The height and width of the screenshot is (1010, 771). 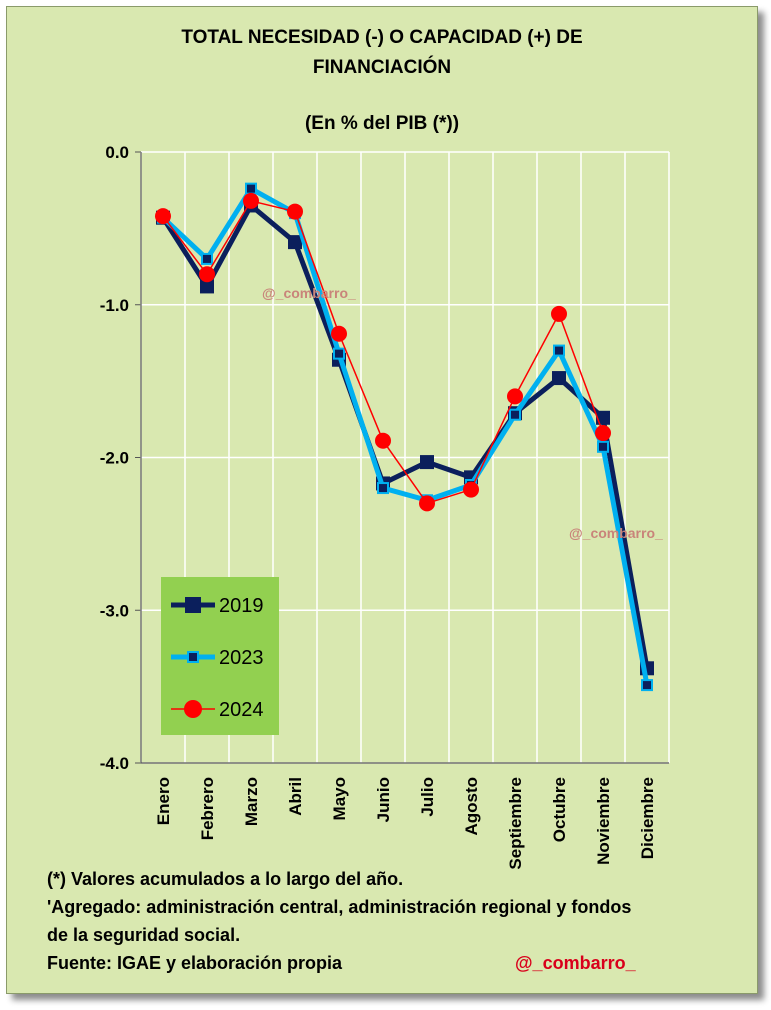 I want to click on y-tick-label: -1.0, so click(x=114, y=305).